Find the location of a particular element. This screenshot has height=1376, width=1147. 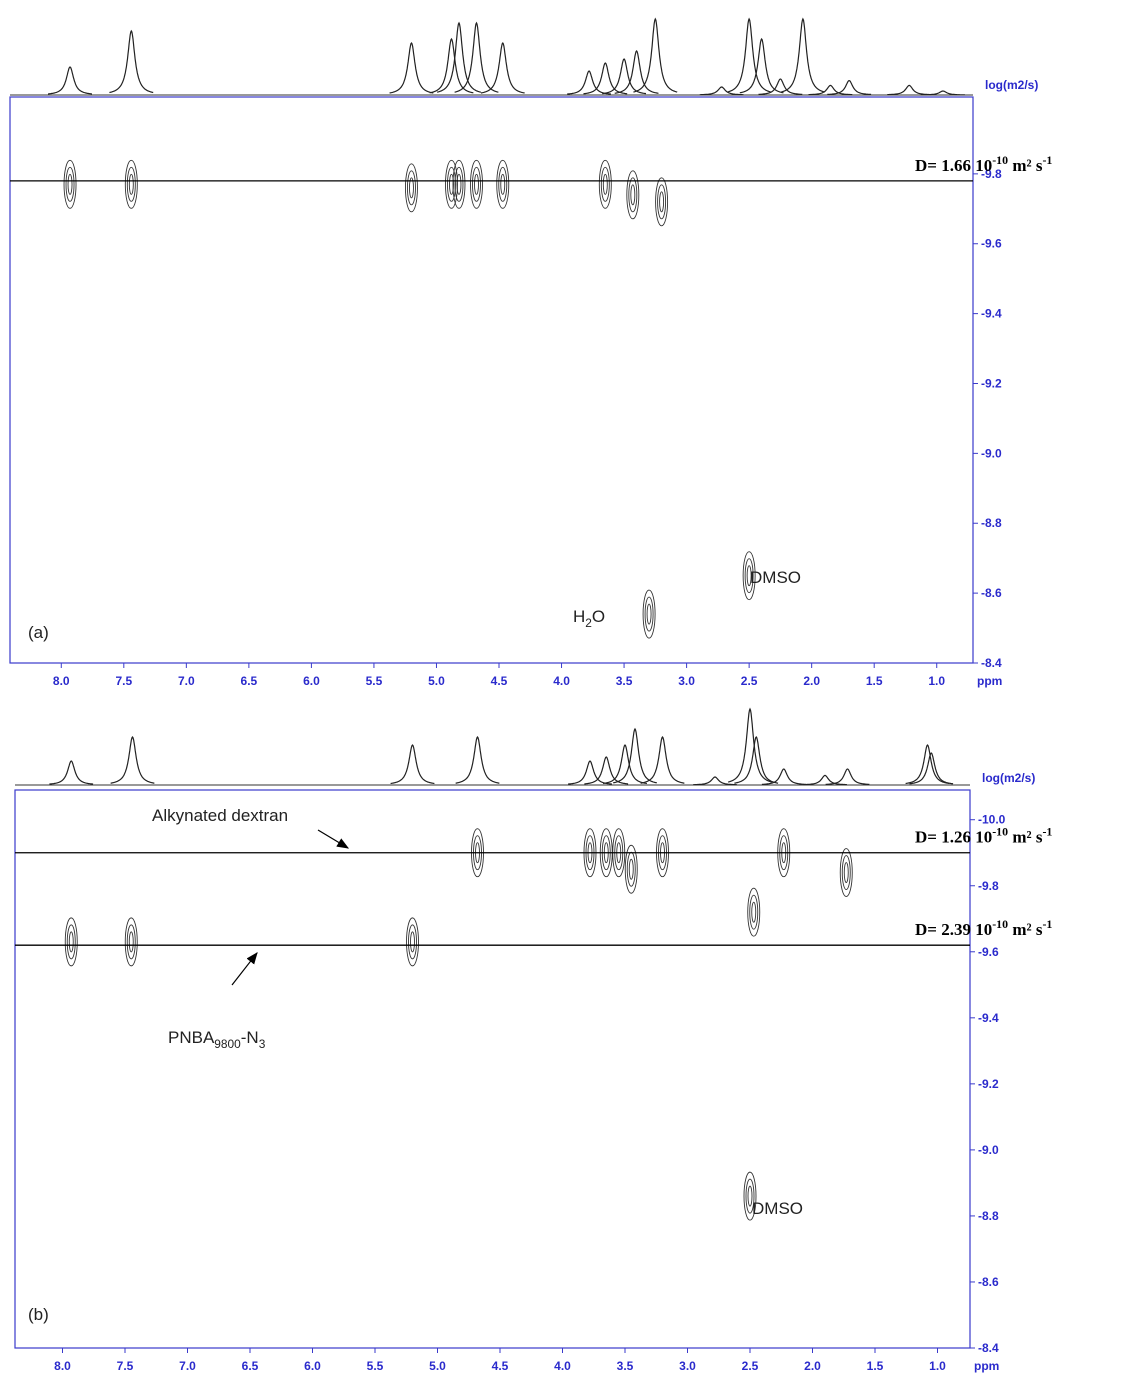

text-part: DMSO is located at coordinates (775, 577).